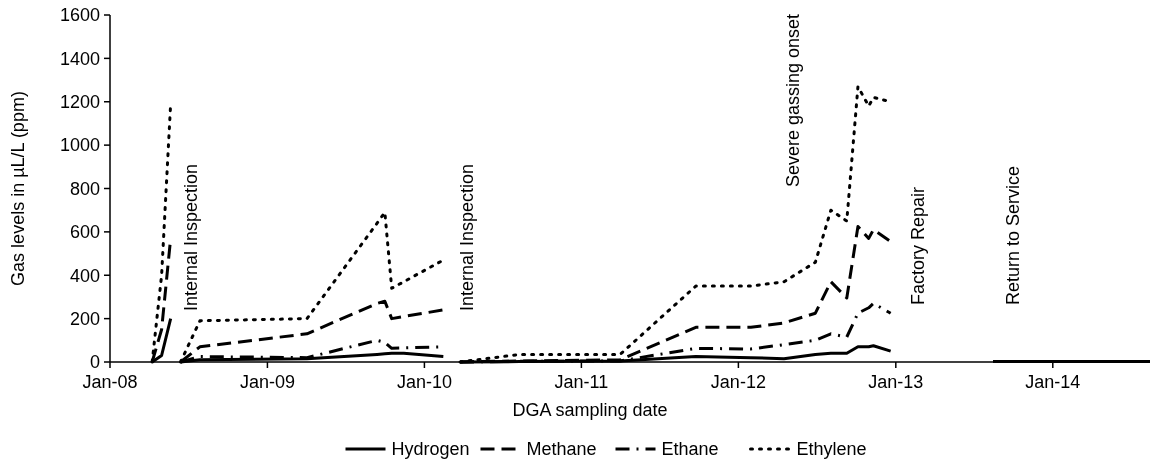 The image size is (1151, 475). What do you see at coordinates (690, 449) in the screenshot?
I see `legend-label: Ethane` at bounding box center [690, 449].